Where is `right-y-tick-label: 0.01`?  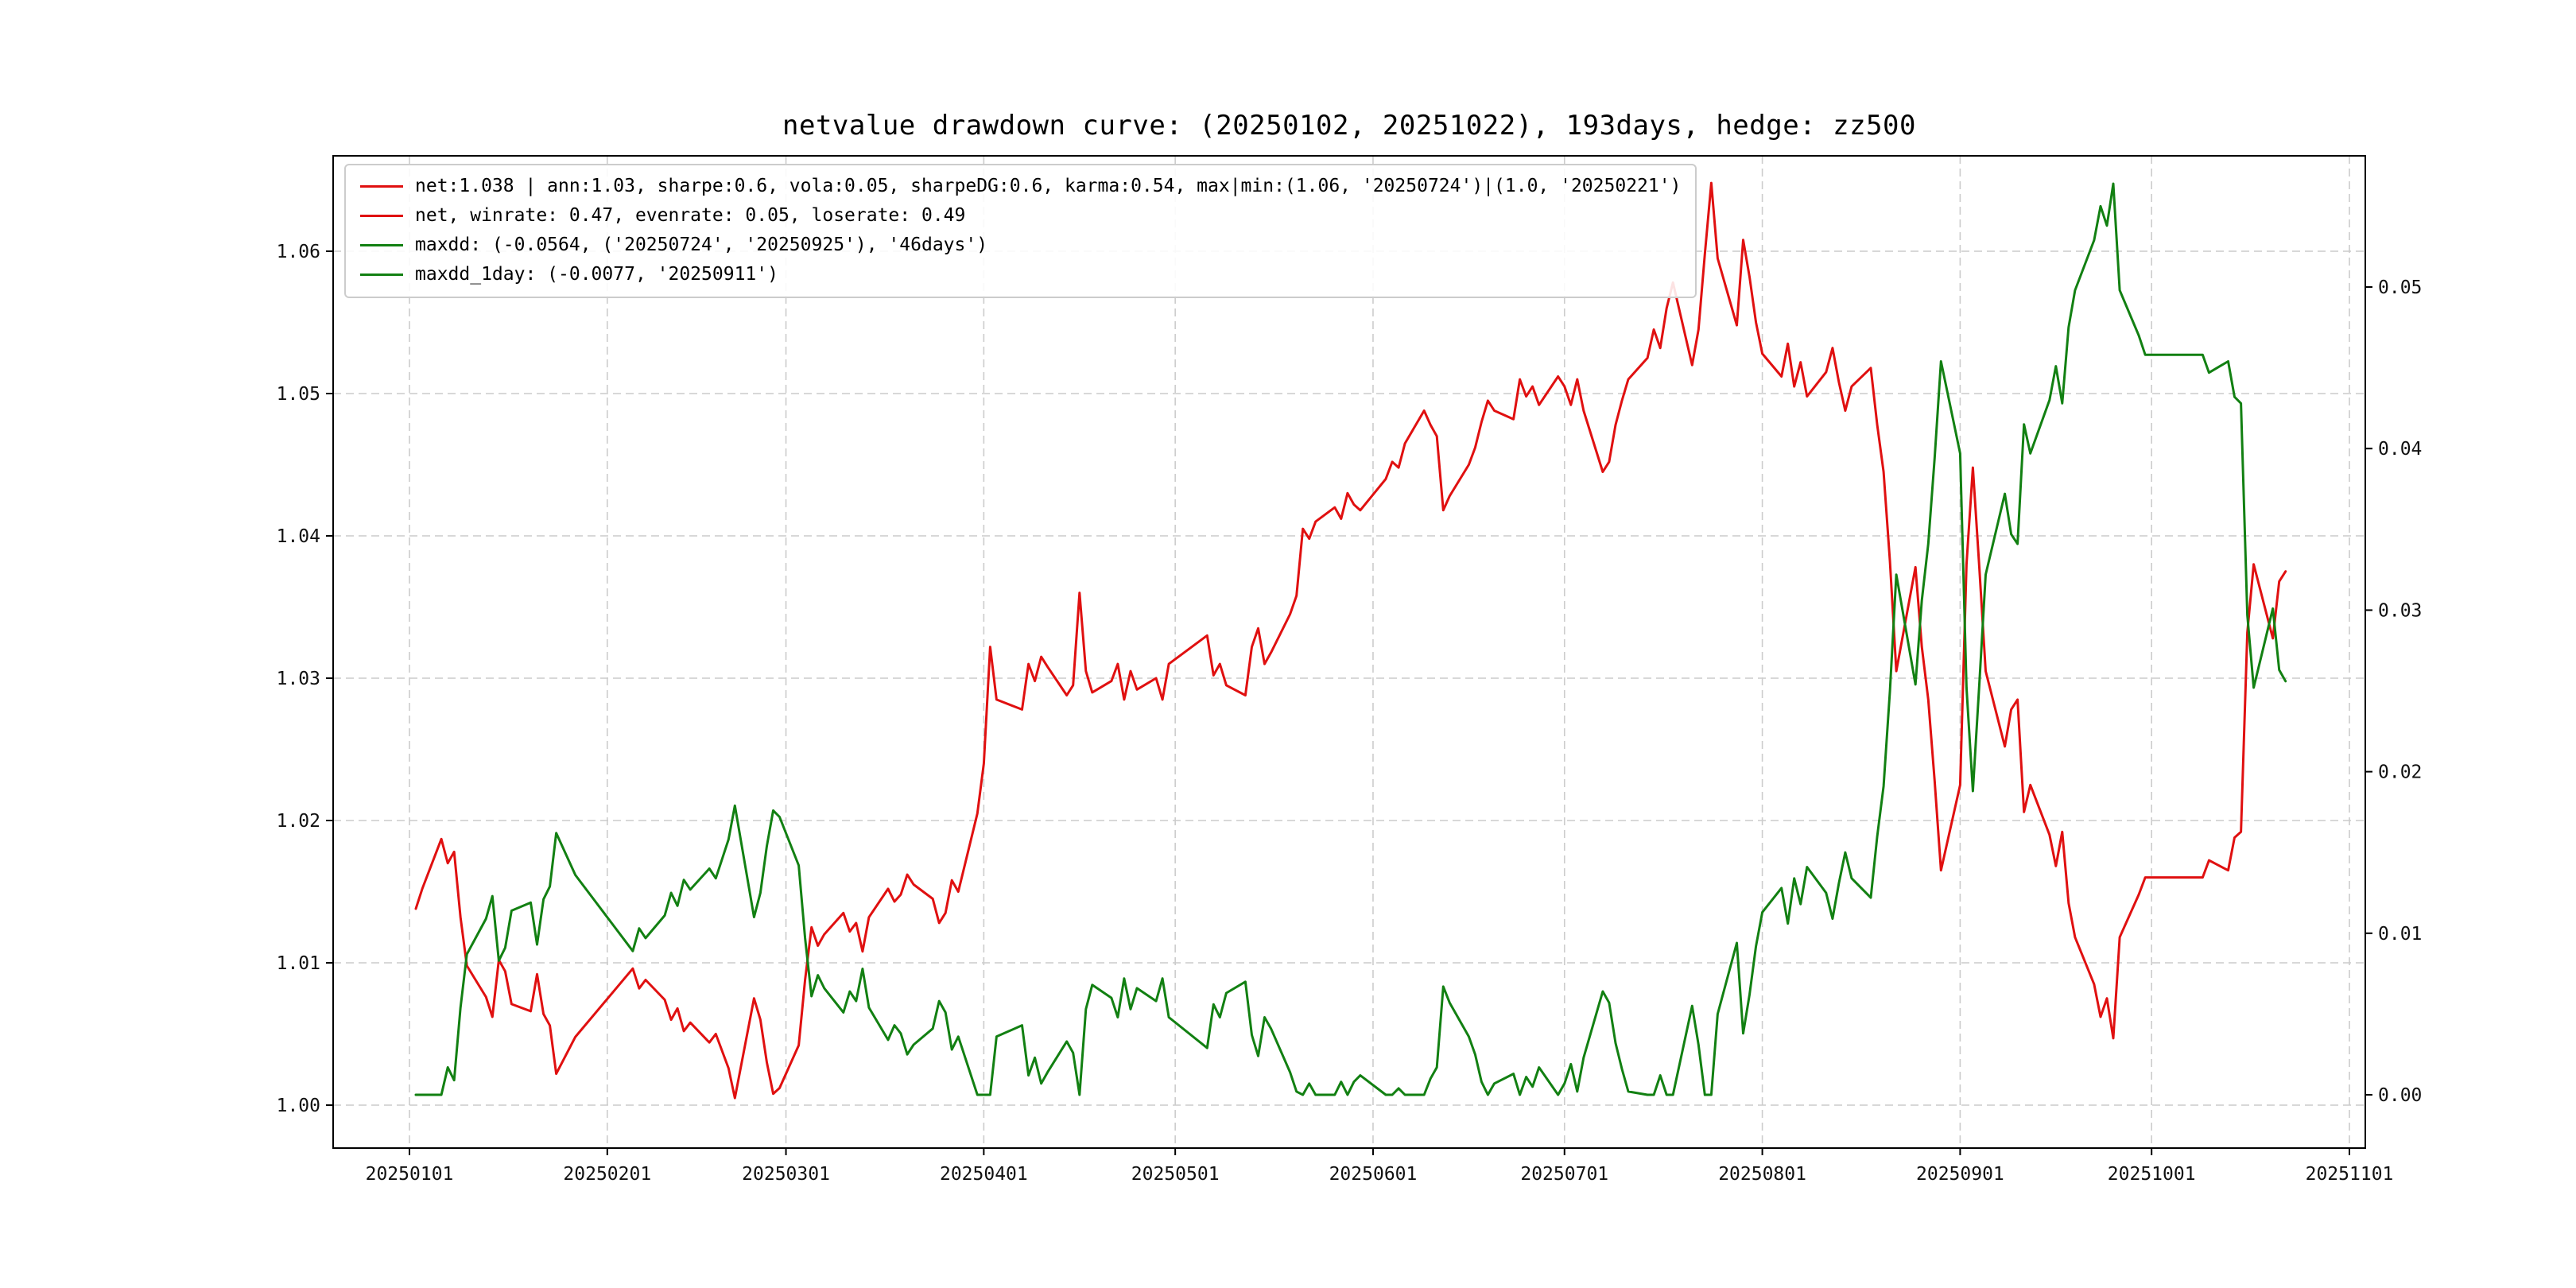
right-y-tick-label: 0.01 is located at coordinates (2400, 934).